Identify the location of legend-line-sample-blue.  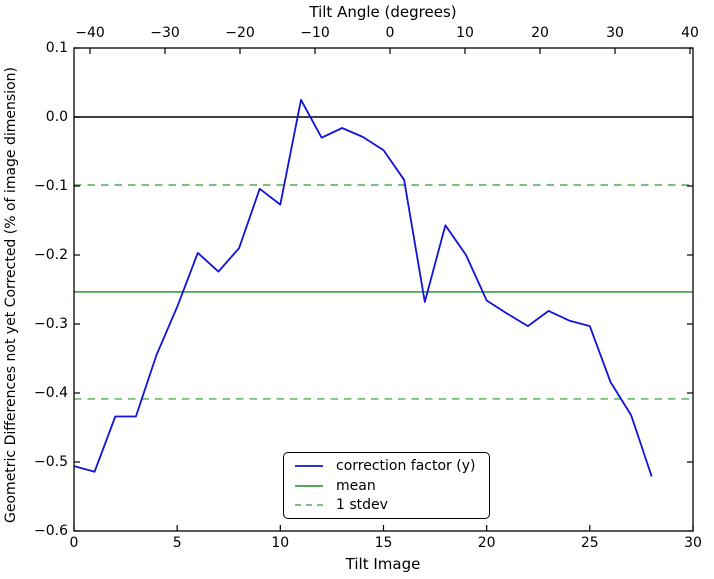
(309, 465).